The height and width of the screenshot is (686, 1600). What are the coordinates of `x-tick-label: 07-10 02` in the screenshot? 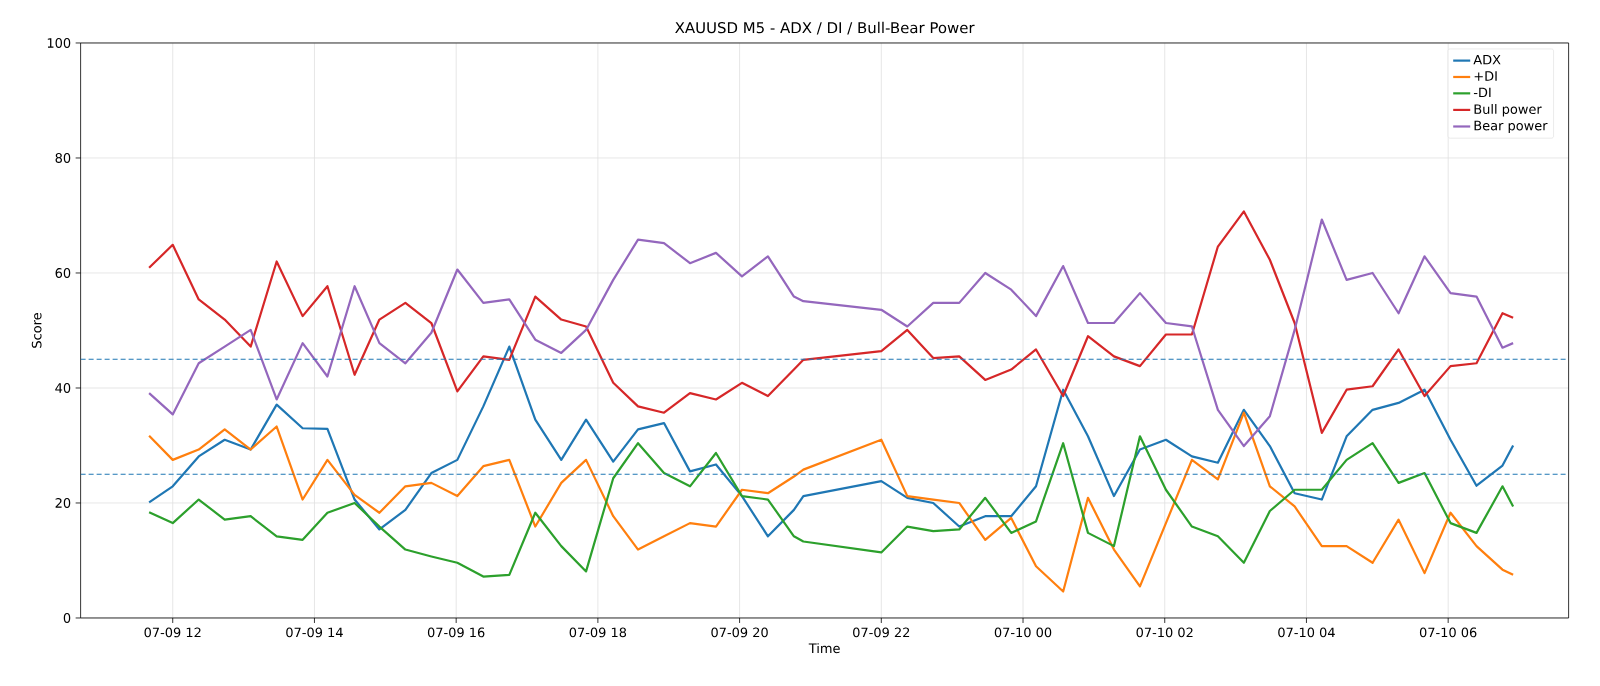 It's located at (1164, 632).